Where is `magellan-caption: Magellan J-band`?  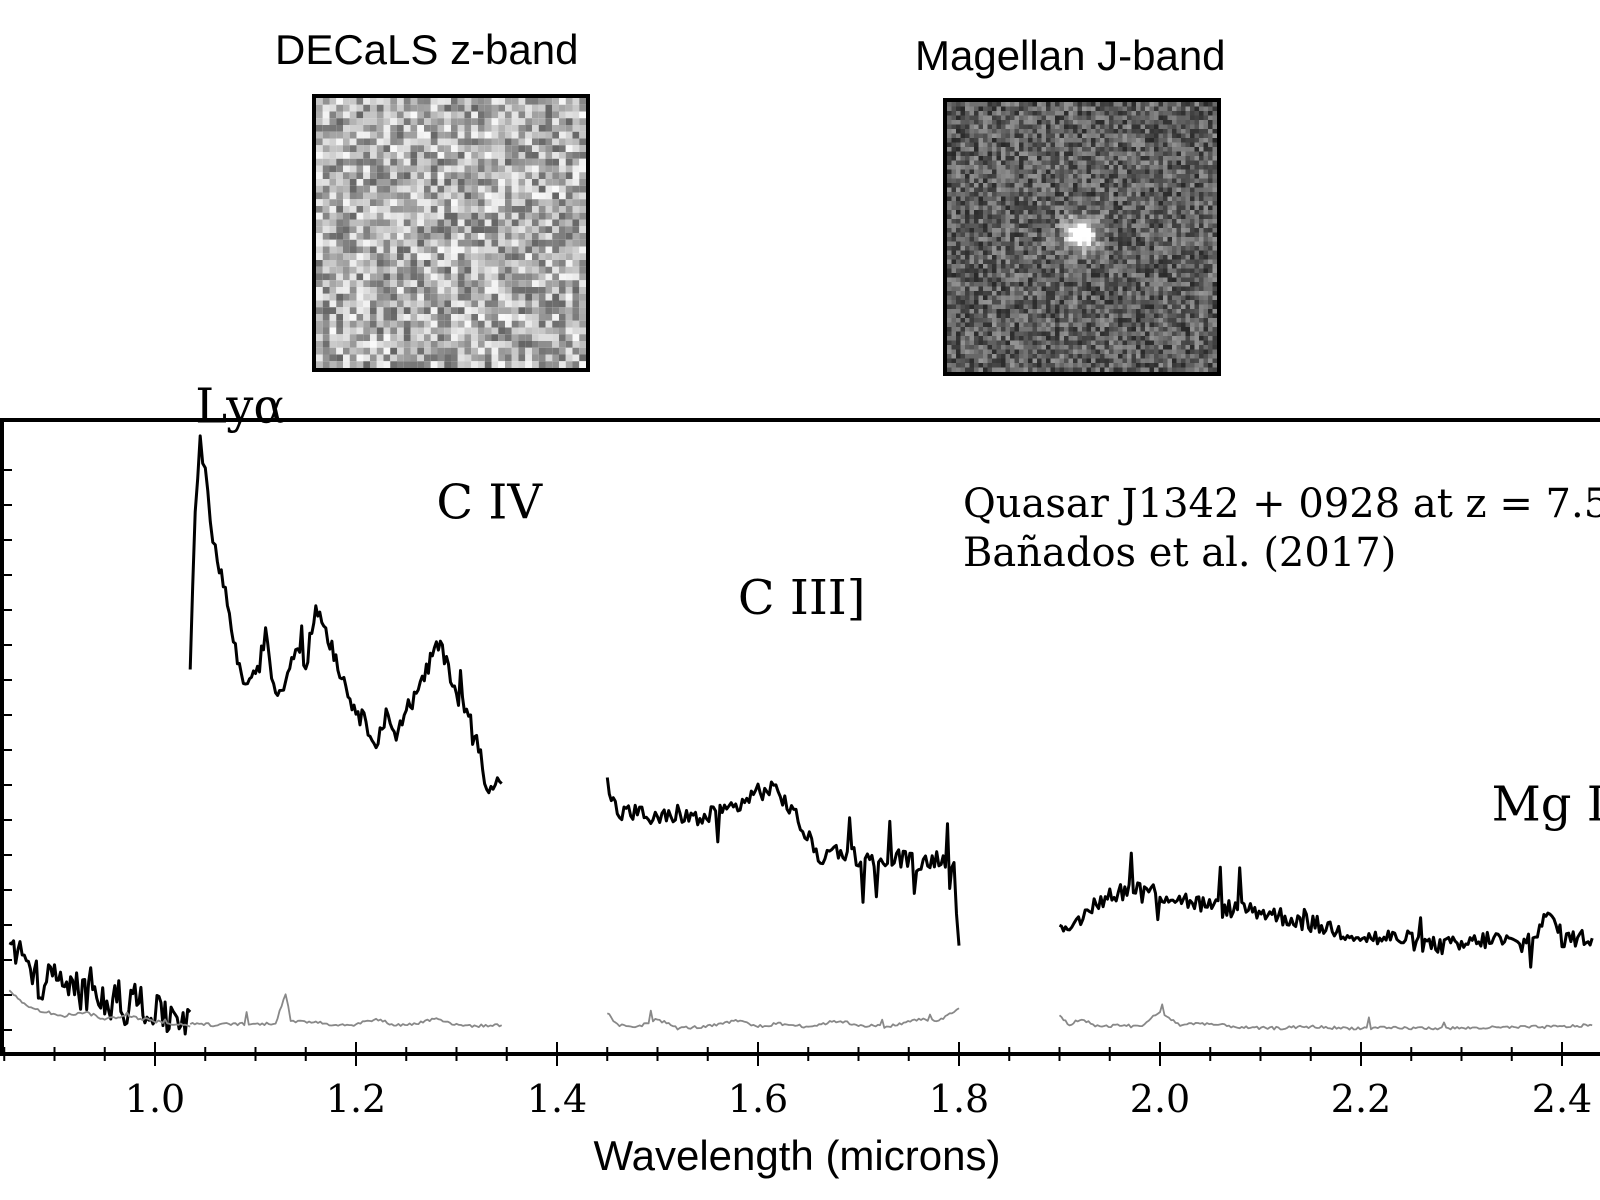
magellan-caption: Magellan J-band is located at coordinates (1070, 55).